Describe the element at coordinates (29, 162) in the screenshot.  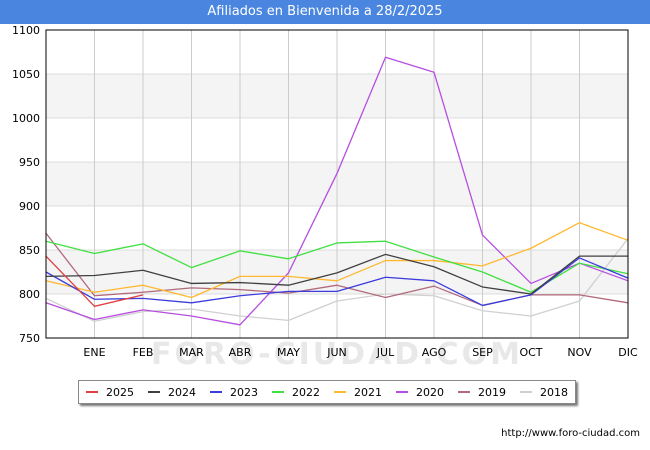
I see `y-tick-label: 950` at that location.